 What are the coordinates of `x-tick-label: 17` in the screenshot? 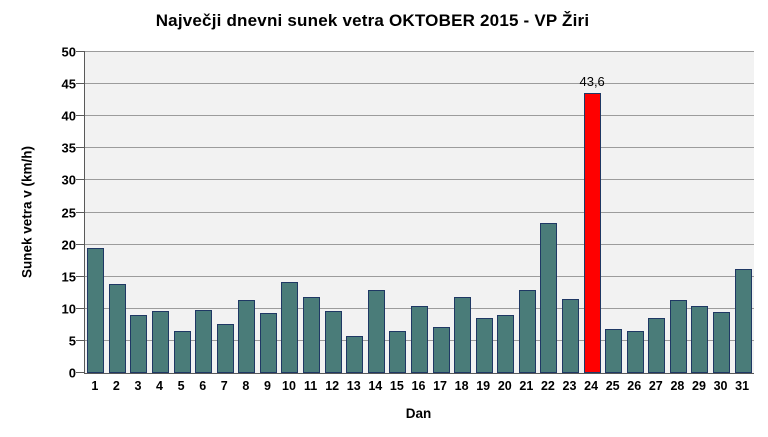 It's located at (440, 386).